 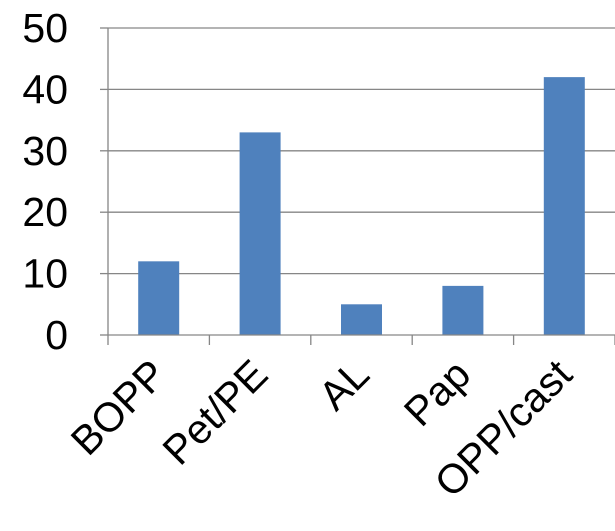 What do you see at coordinates (45, 181) in the screenshot?
I see `y-tick-labels: 0 10 20 30 40 50` at bounding box center [45, 181].